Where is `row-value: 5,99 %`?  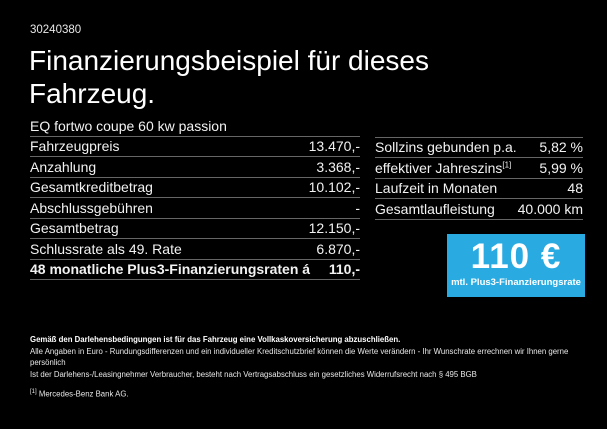
row-value: 5,99 % is located at coordinates (561, 167).